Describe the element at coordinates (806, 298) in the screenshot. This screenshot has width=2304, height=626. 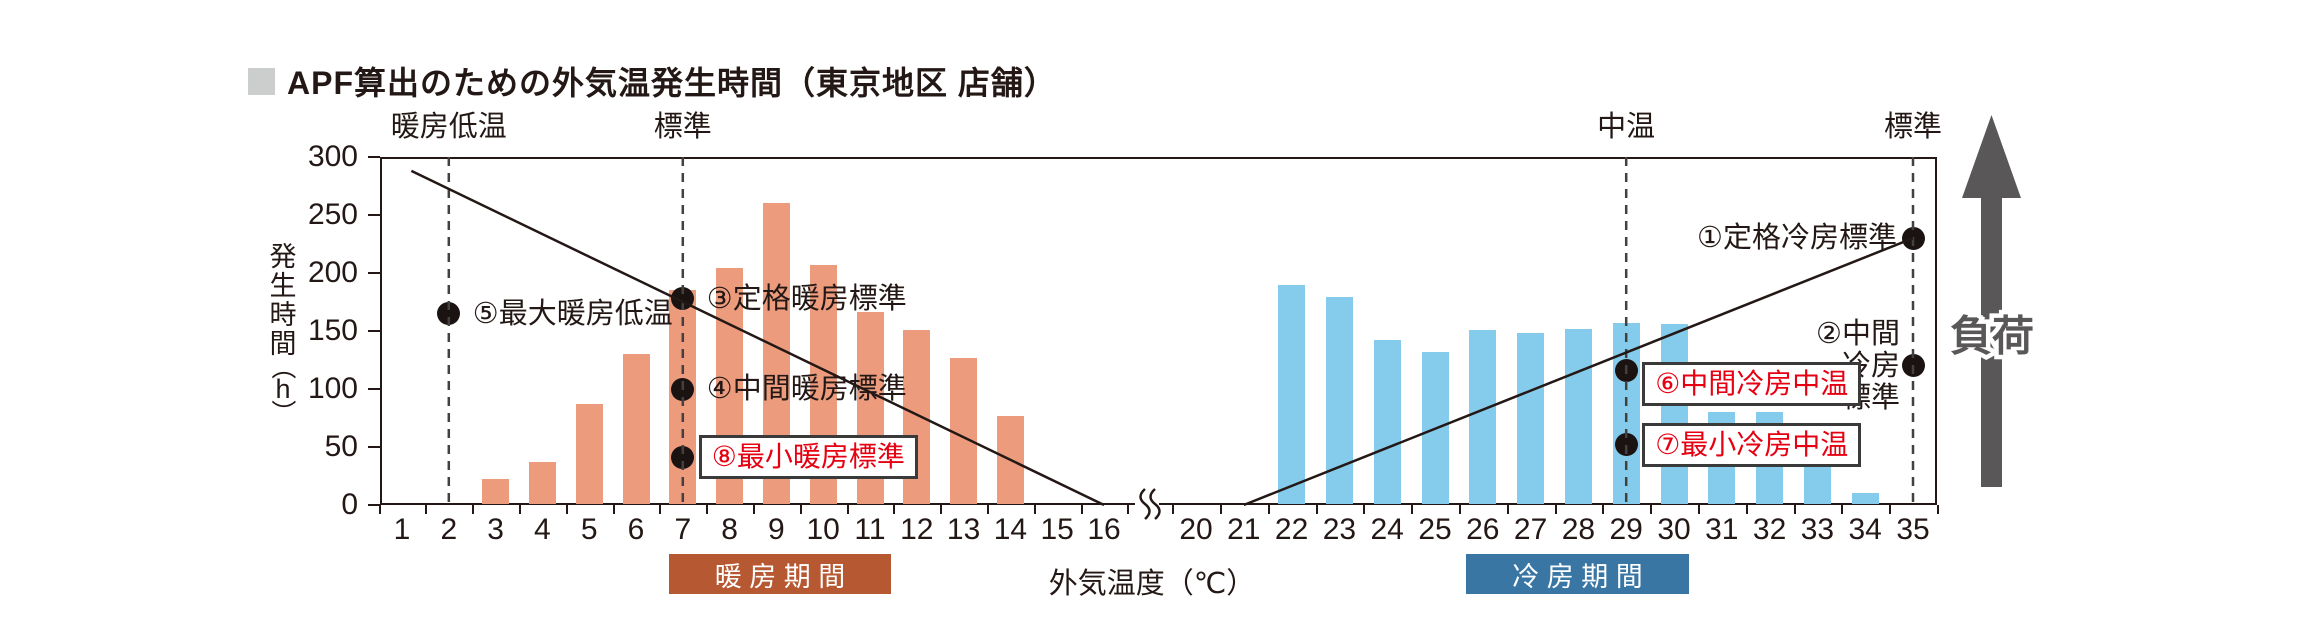
I see `marker-label-3: ③定格暖房標準` at that location.